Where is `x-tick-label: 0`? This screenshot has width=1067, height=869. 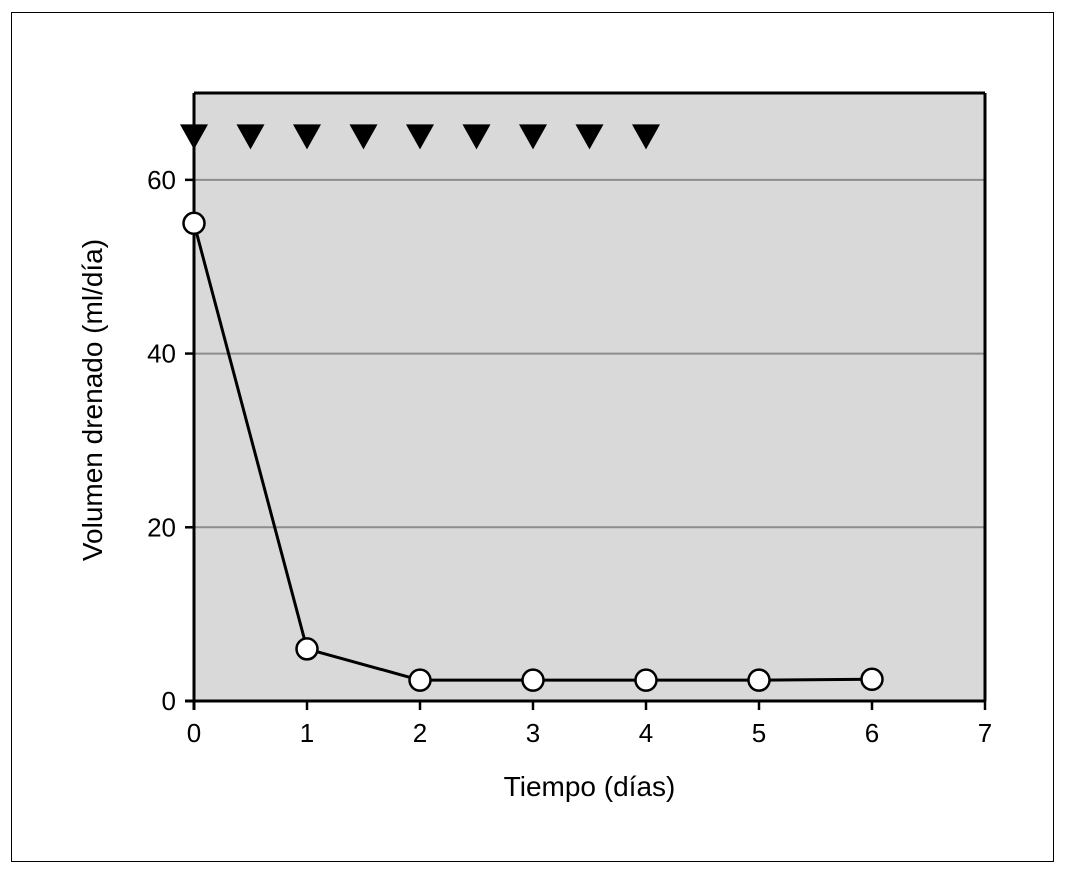 x-tick-label: 0 is located at coordinates (194, 733).